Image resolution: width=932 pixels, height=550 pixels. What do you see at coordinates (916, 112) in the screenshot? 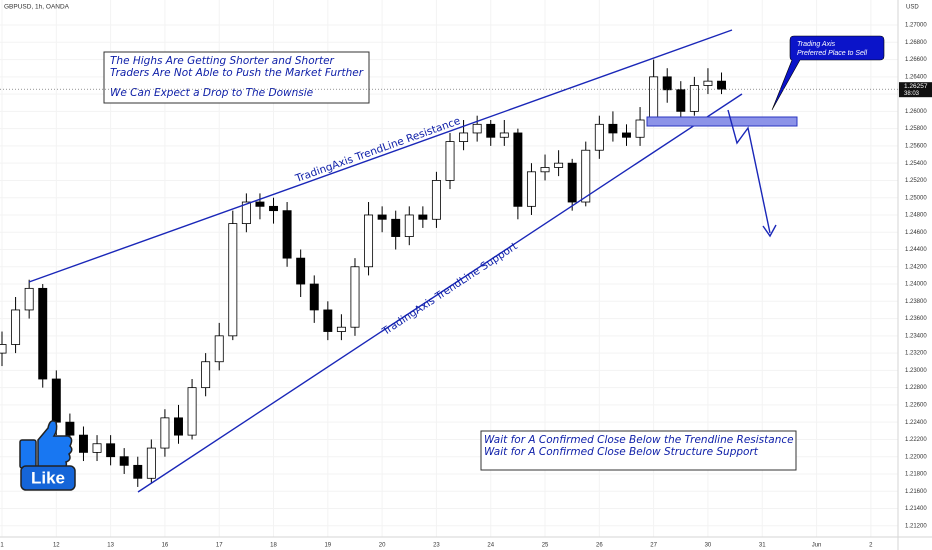
I see `y-tick-label: 1.26000` at bounding box center [916, 112].